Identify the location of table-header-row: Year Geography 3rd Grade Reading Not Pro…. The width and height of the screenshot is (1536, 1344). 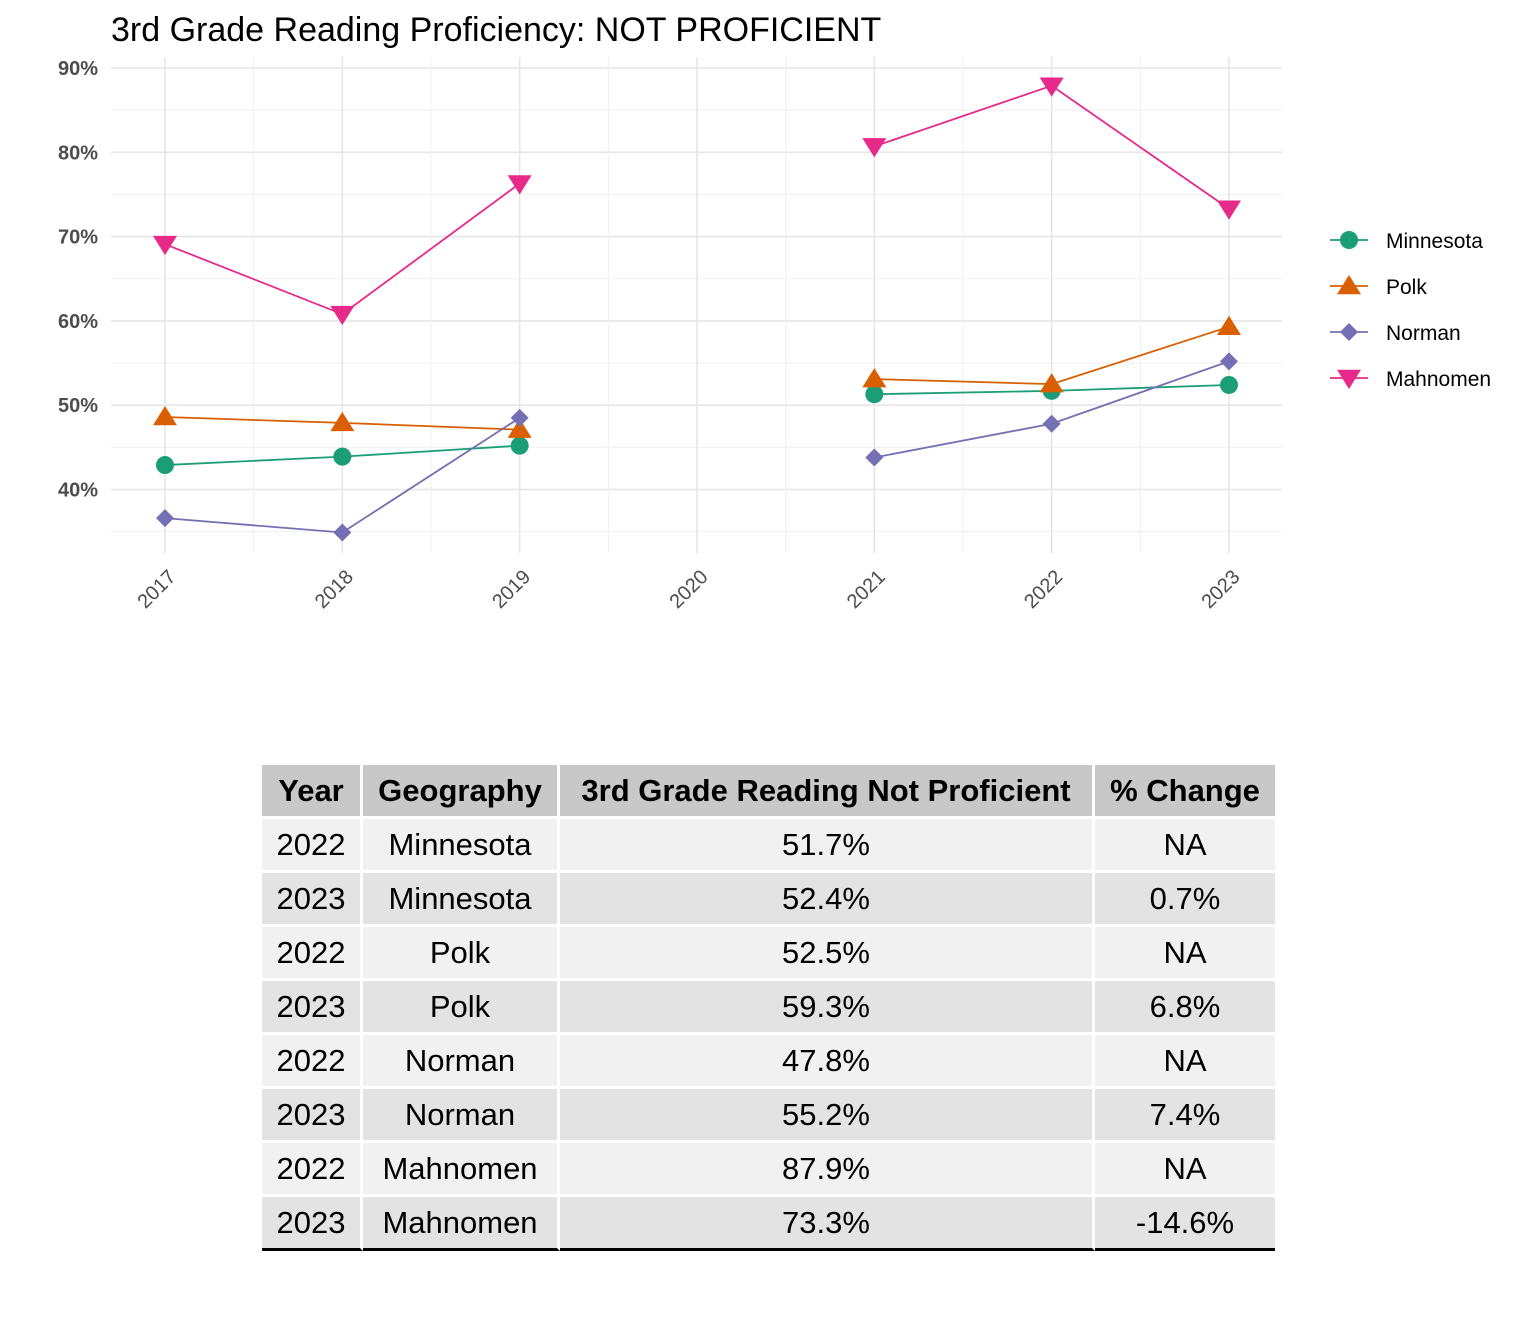
(768, 792).